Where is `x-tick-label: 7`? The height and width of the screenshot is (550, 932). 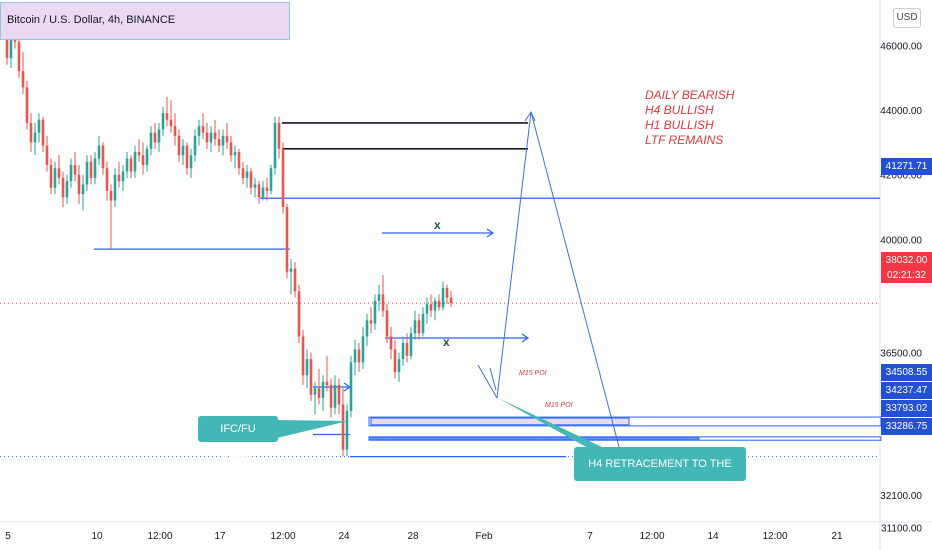
x-tick-label: 7 is located at coordinates (590, 536).